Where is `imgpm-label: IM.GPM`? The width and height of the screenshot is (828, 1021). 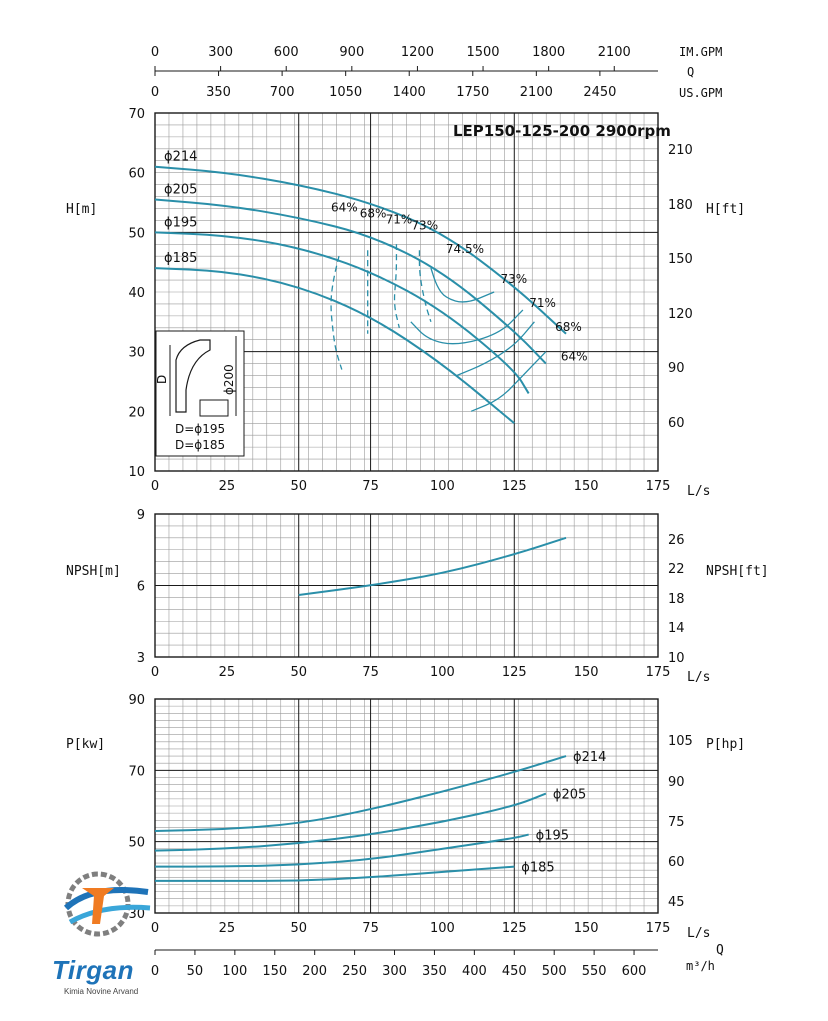 imgpm-label: IM.GPM is located at coordinates (700, 52).